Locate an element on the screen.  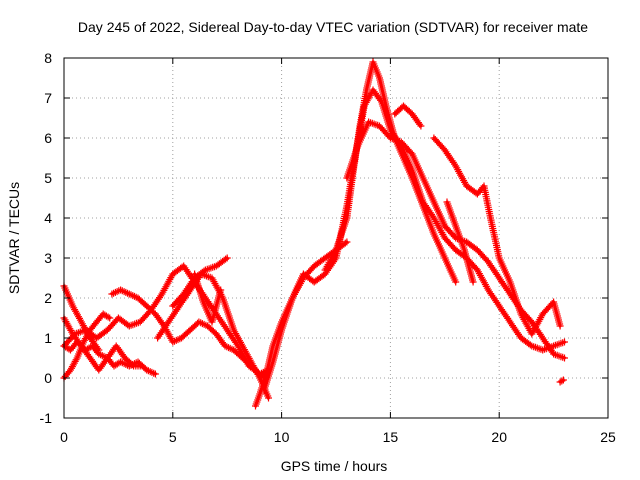
series-track-l is located at coordinates (390, 172).